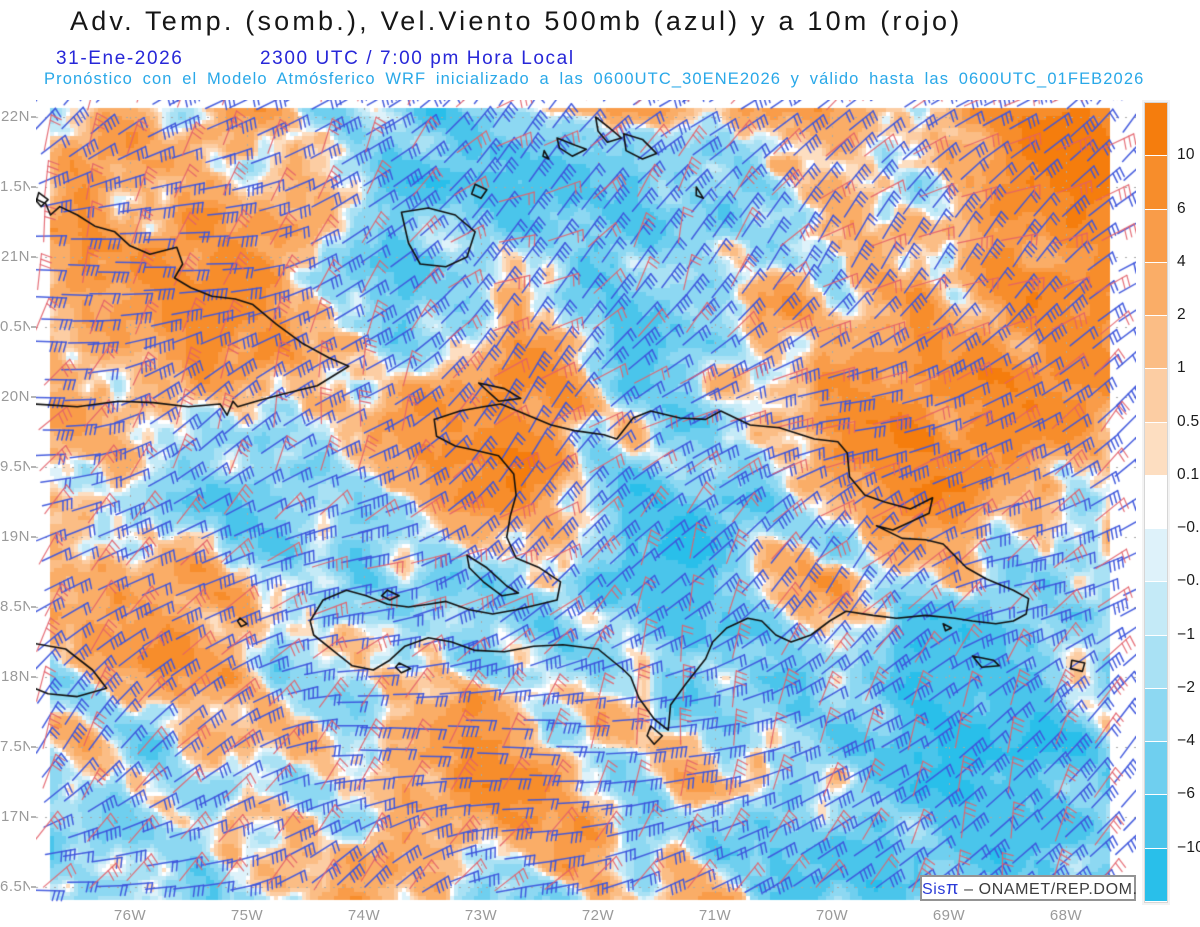 The width and height of the screenshot is (1200, 927). Describe the element at coordinates (1051, 889) in the screenshot. I see `stamp-source-label: – ONAMET/REP.DOM.` at that location.